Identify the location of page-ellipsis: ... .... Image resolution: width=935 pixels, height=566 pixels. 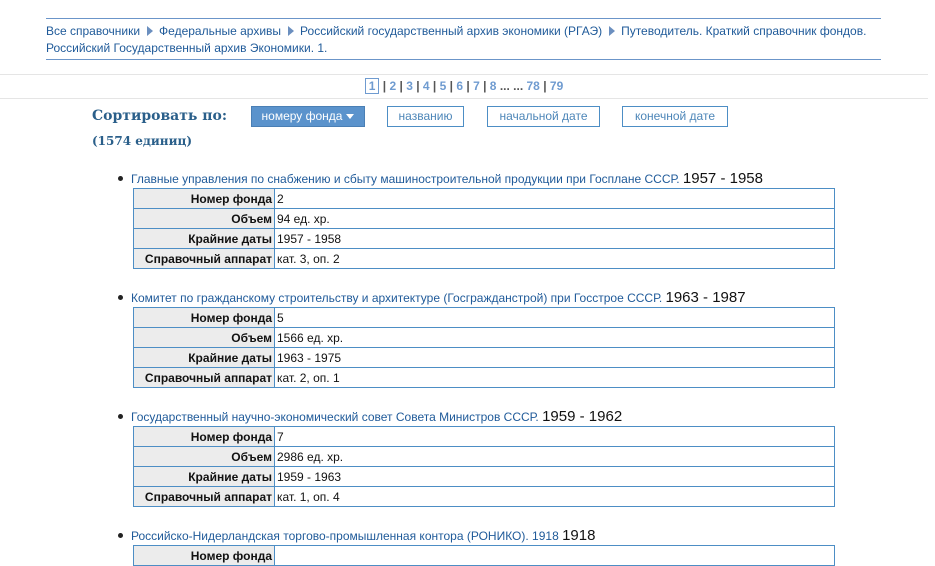
(511, 86).